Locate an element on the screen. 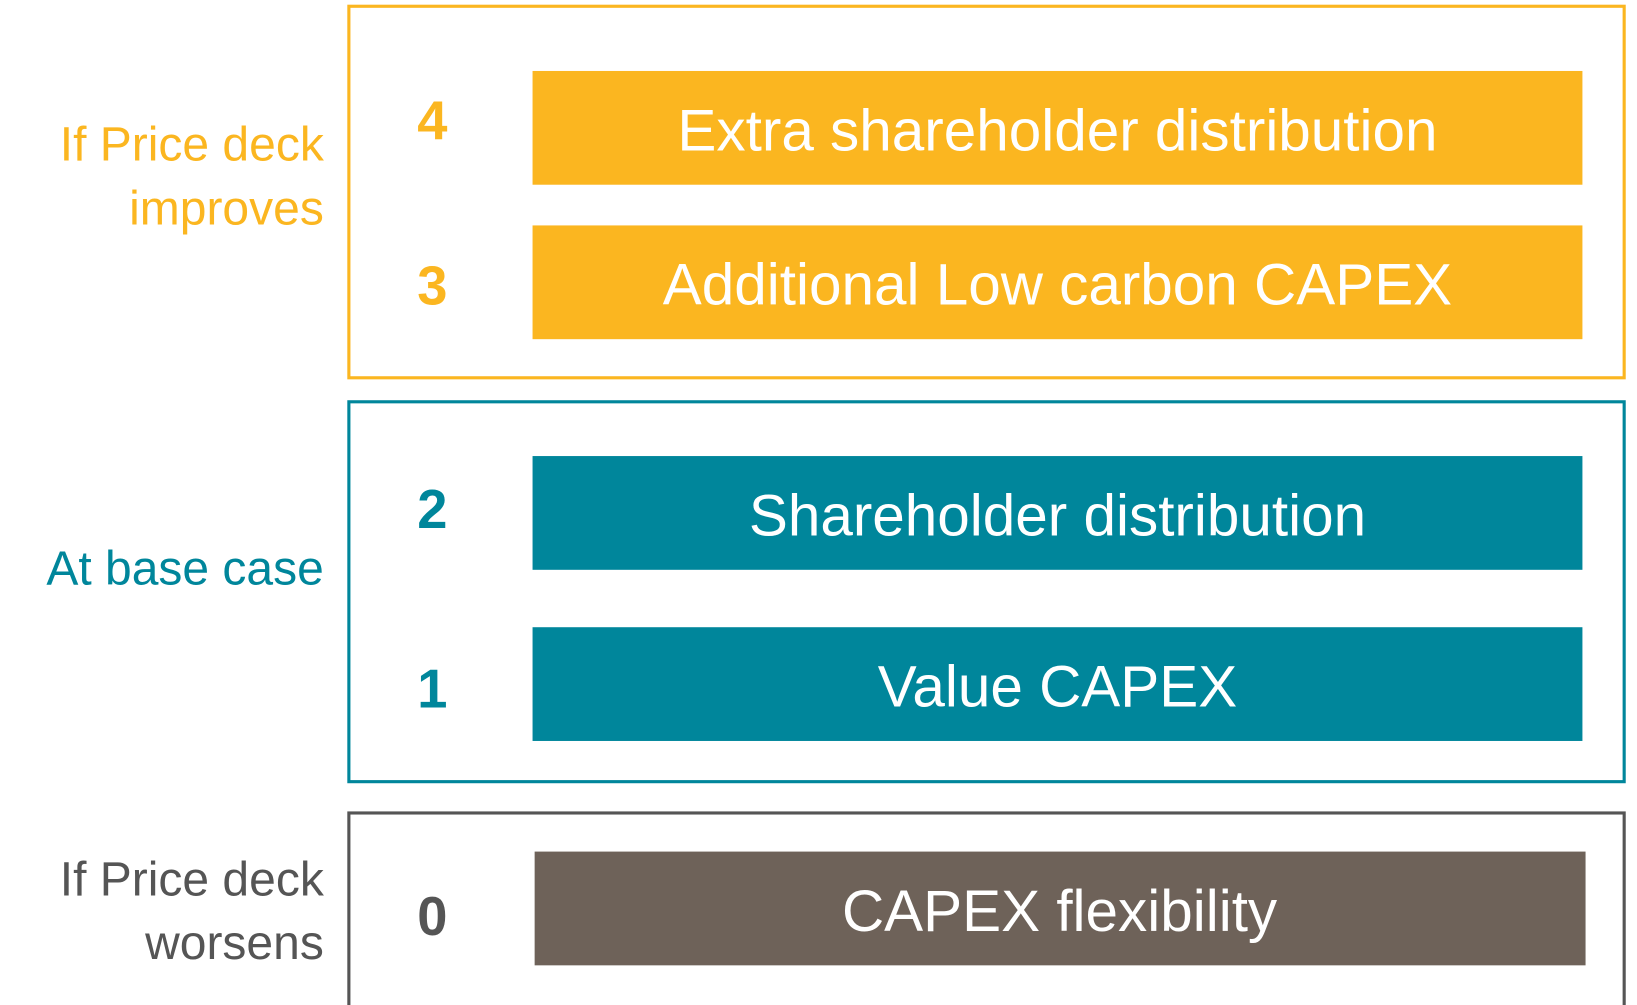 The height and width of the screenshot is (1005, 1637). item-text: CAPEX flexibility is located at coordinates (1060, 911).